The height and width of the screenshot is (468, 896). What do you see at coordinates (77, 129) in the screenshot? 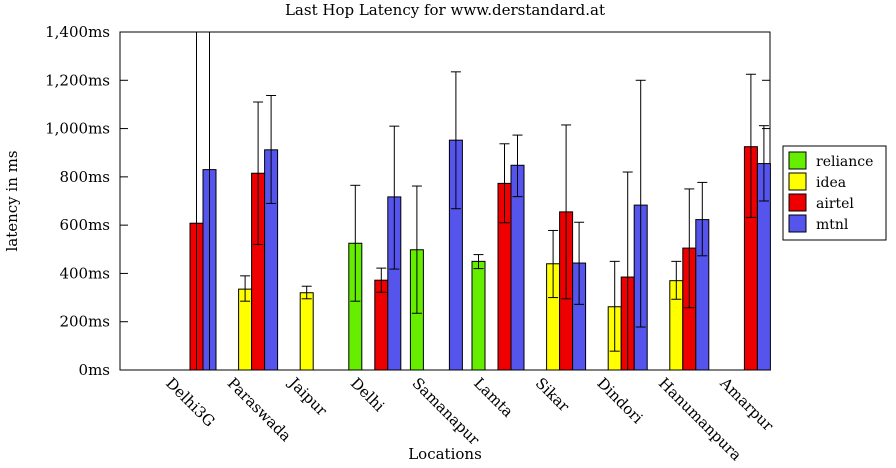
I see `y-tick-label: 1,000ms` at bounding box center [77, 129].